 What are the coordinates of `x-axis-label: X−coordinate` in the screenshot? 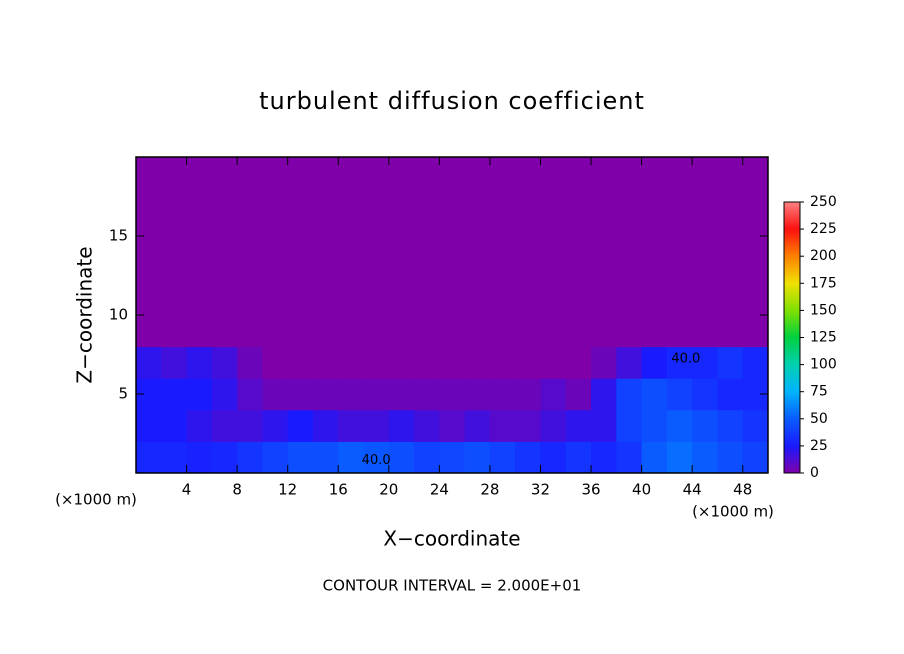 It's located at (451, 539).